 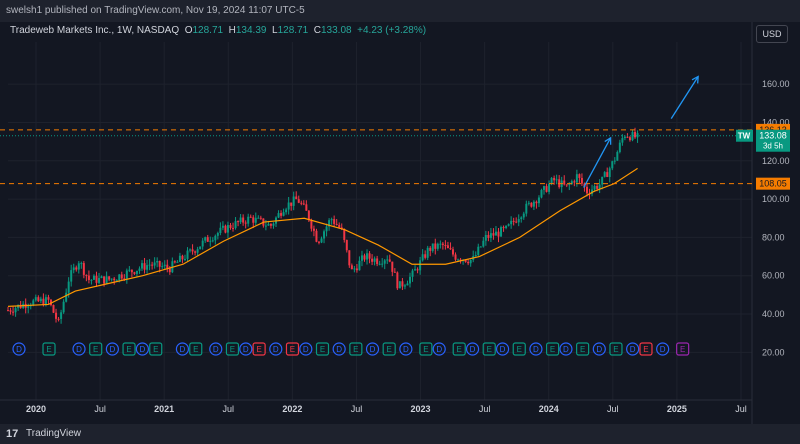 What do you see at coordinates (772, 34) in the screenshot?
I see `currency-button: USD` at bounding box center [772, 34].